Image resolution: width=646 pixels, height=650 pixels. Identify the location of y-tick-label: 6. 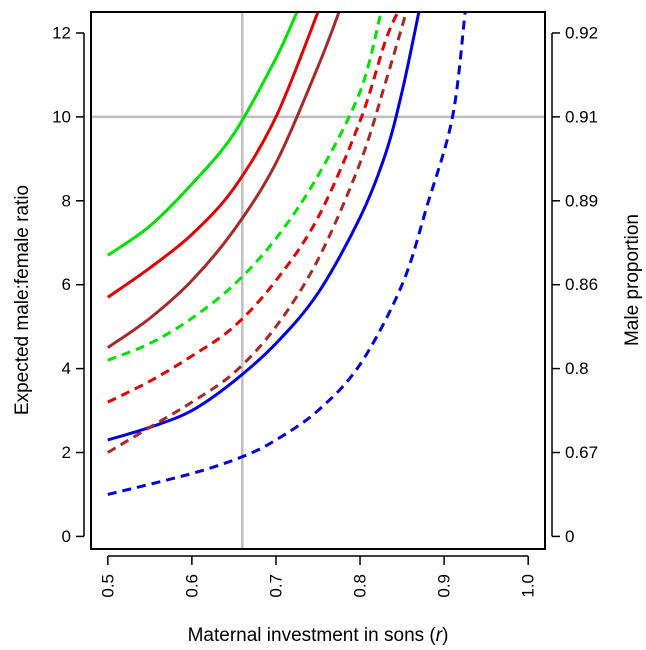
(66, 284).